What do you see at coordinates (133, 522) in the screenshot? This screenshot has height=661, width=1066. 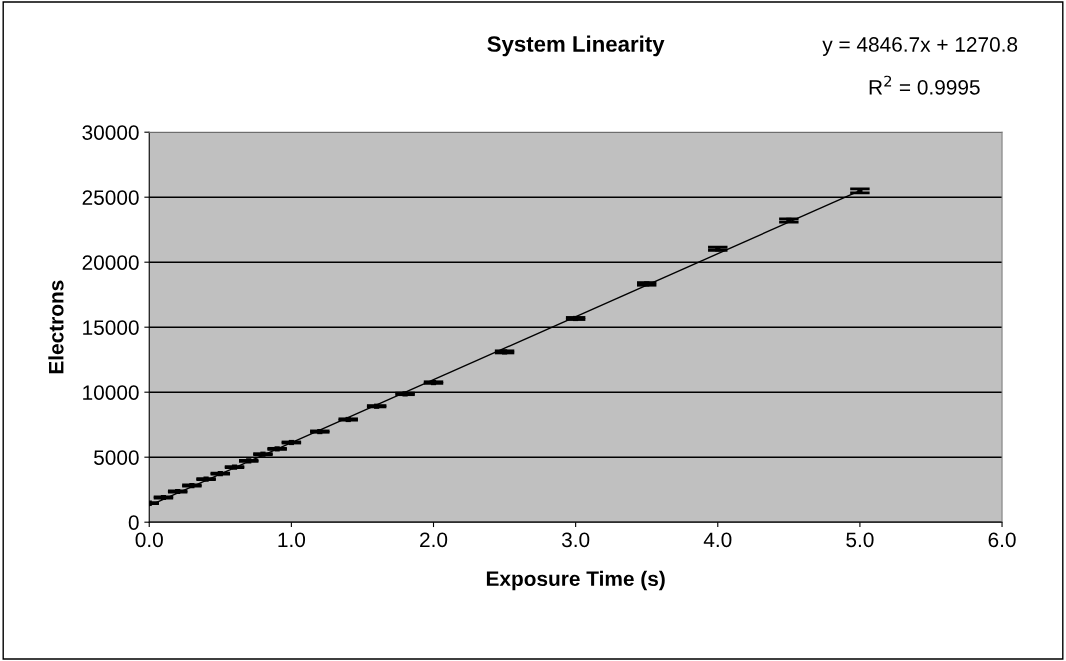 I see `y-tick-label: 0` at bounding box center [133, 522].